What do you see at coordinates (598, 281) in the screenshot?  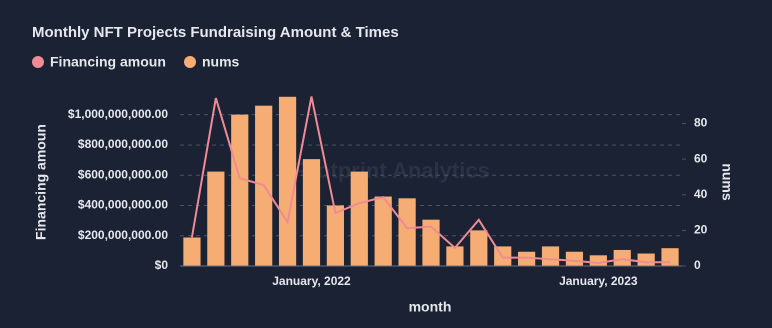 I see `x-tick-label: January, 2023` at bounding box center [598, 281].